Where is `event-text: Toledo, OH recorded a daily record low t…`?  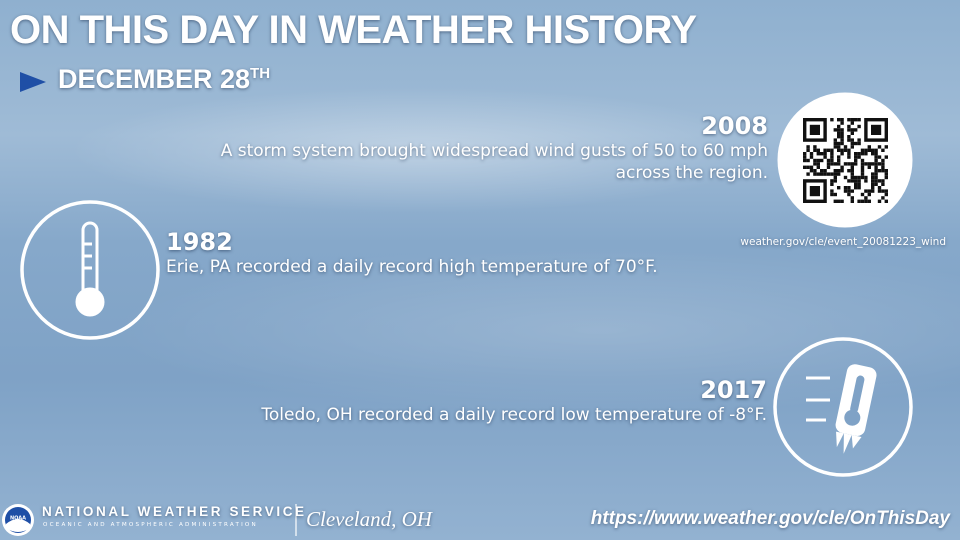
event-text: Toledo, OH recorded a daily record low t… is located at coordinates (514, 415).